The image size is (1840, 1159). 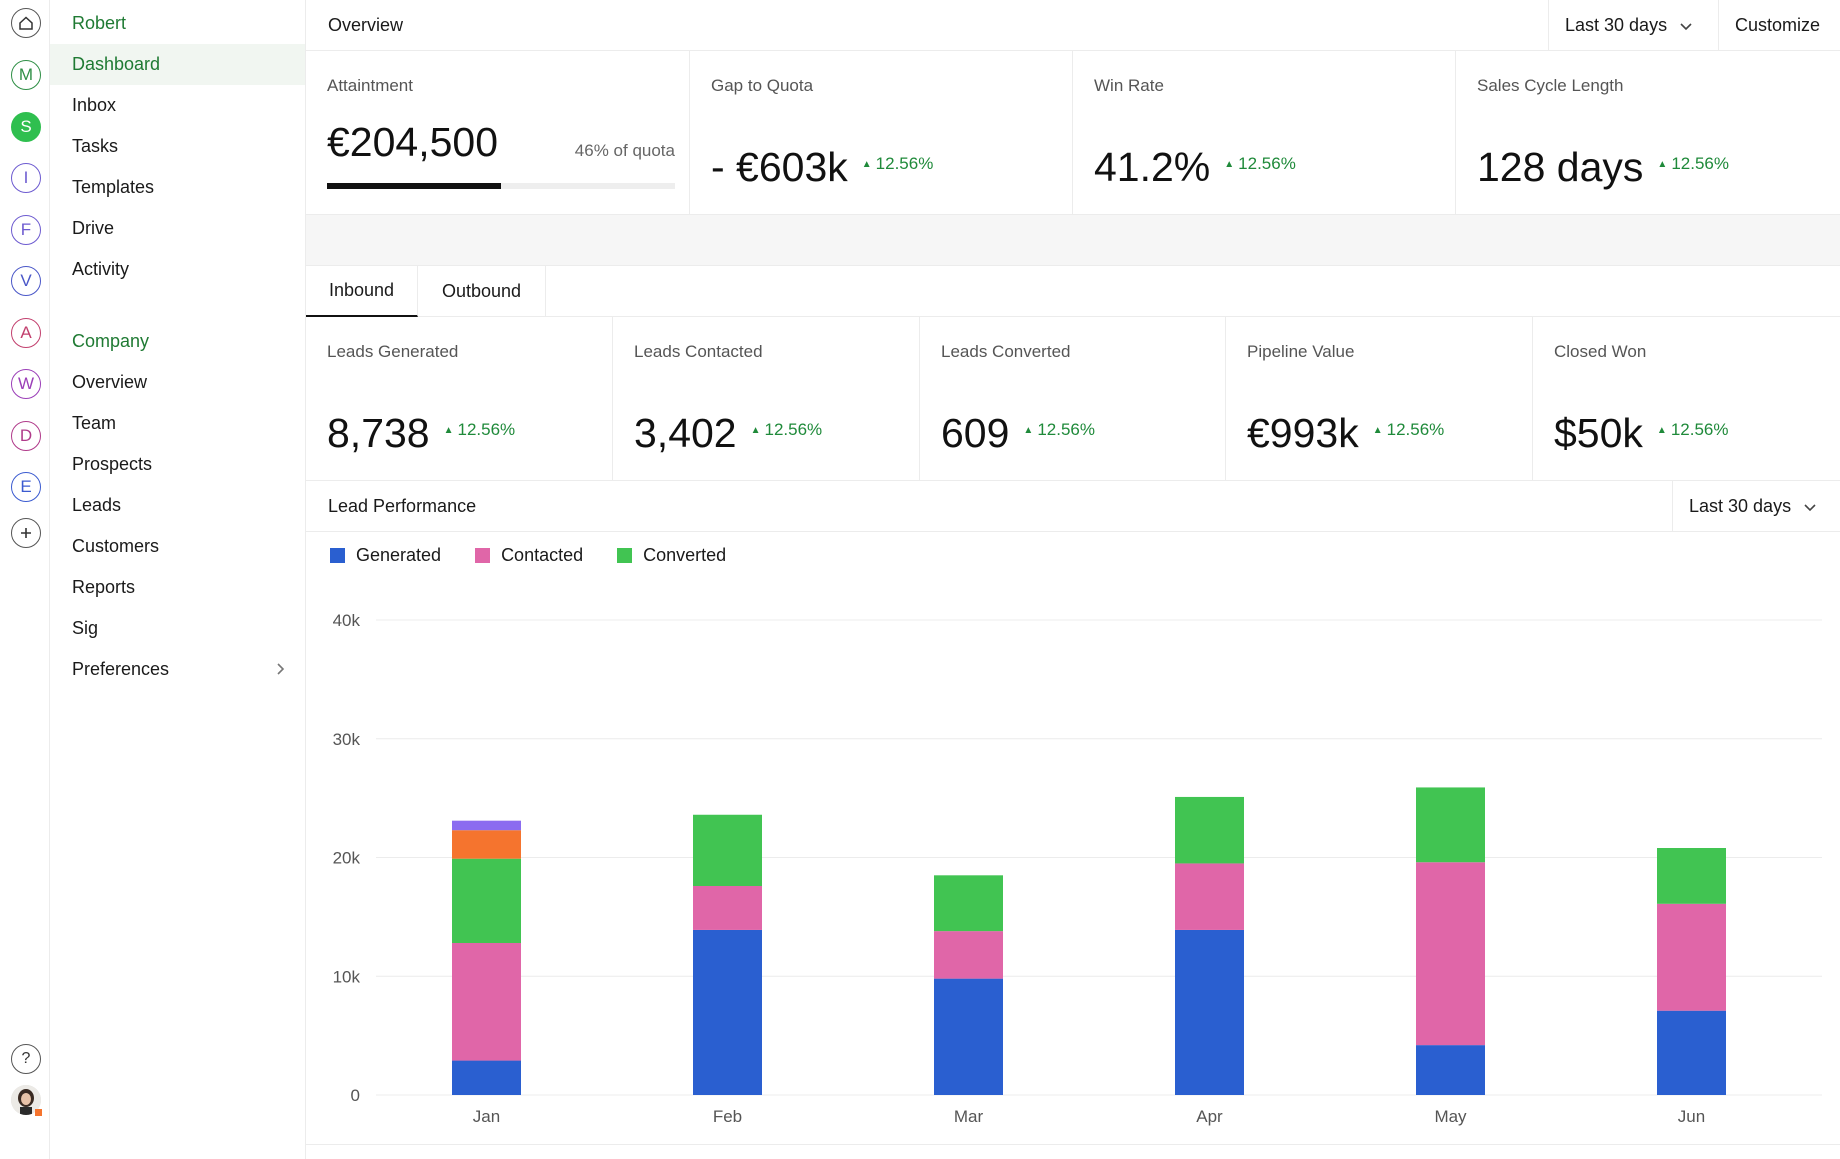 What do you see at coordinates (347, 739) in the screenshot?
I see `y-tick-label: 30k` at bounding box center [347, 739].